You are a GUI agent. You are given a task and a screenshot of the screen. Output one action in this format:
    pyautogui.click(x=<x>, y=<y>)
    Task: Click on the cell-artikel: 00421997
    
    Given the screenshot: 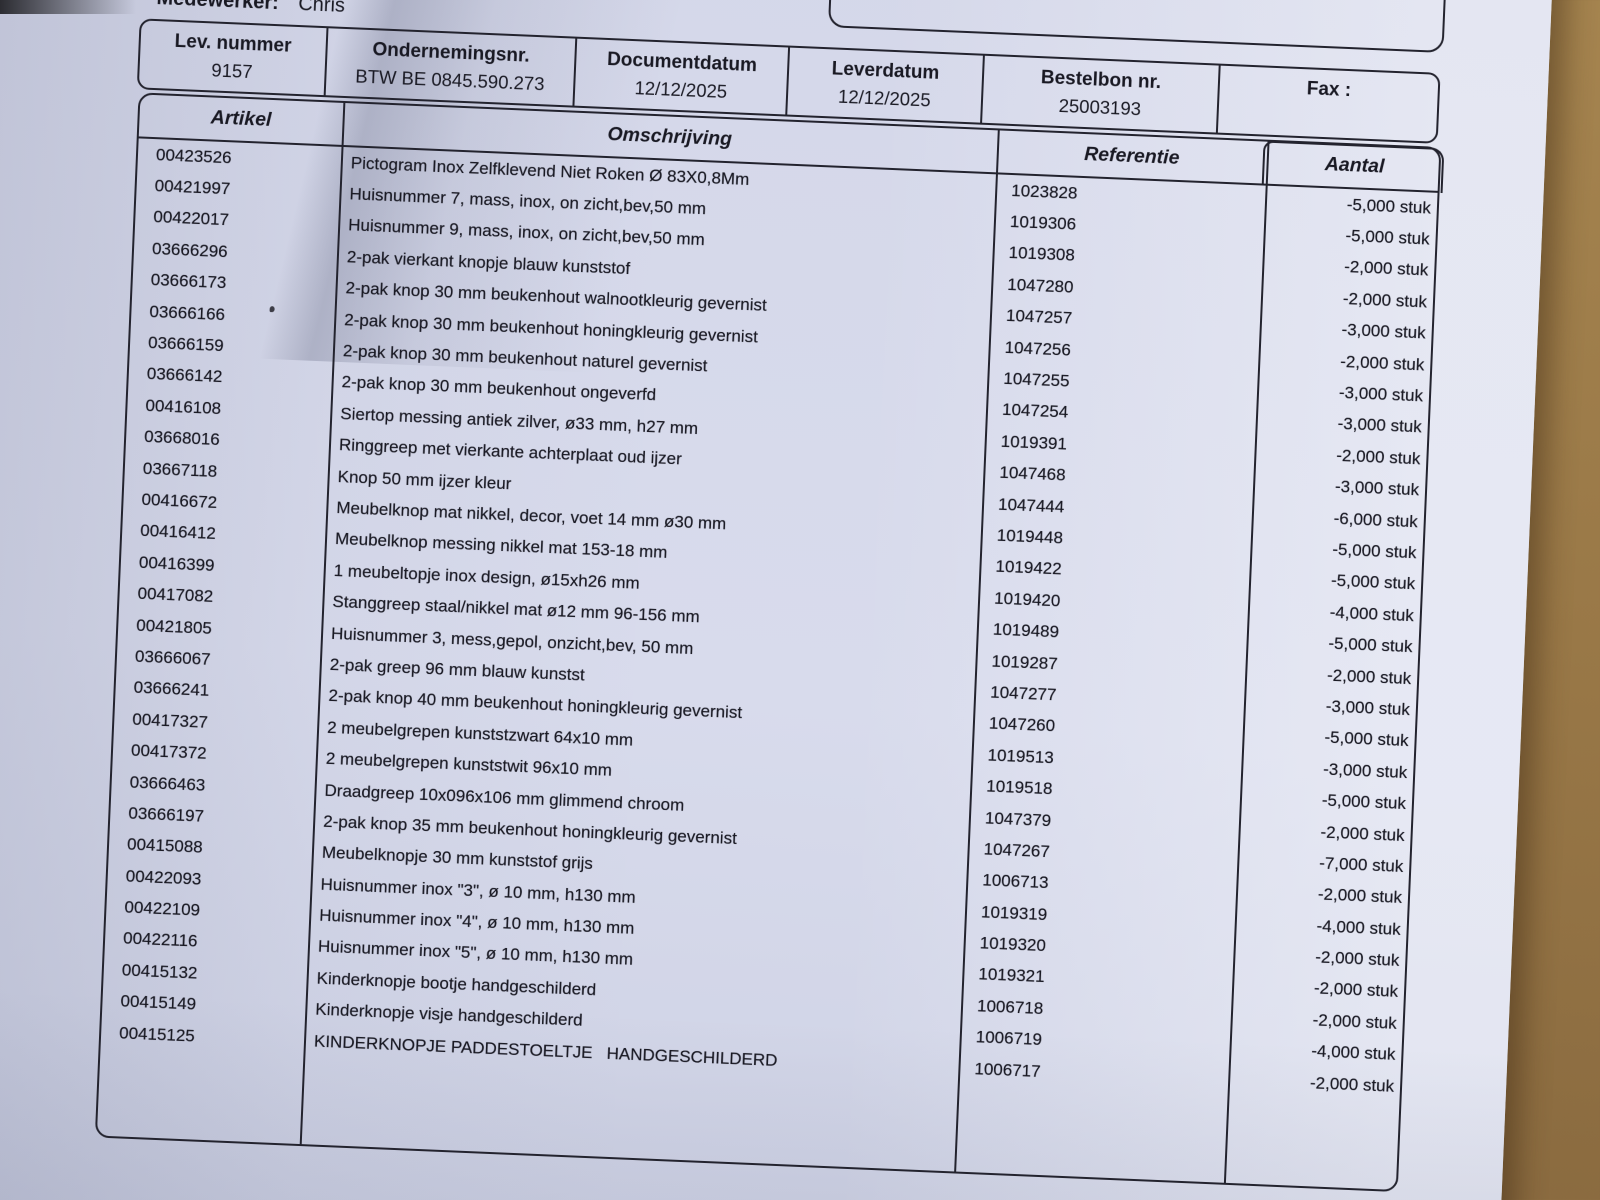 What is the action you would take?
    pyautogui.click(x=192, y=187)
    